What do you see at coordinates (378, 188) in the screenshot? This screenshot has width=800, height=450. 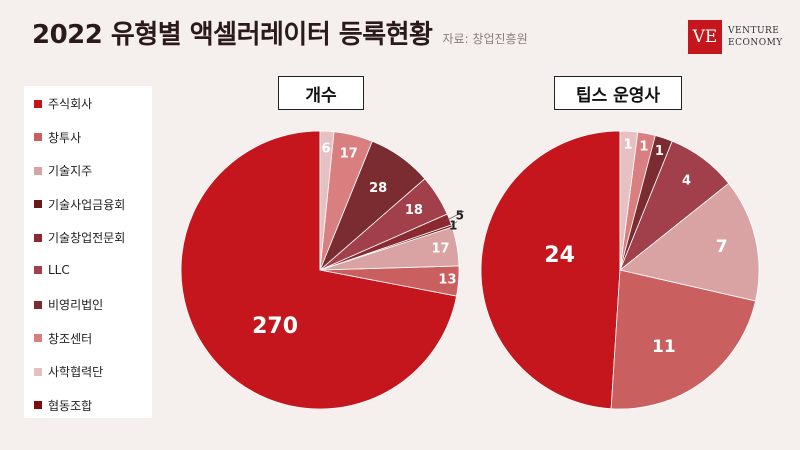 I see `data-label: 28` at bounding box center [378, 188].